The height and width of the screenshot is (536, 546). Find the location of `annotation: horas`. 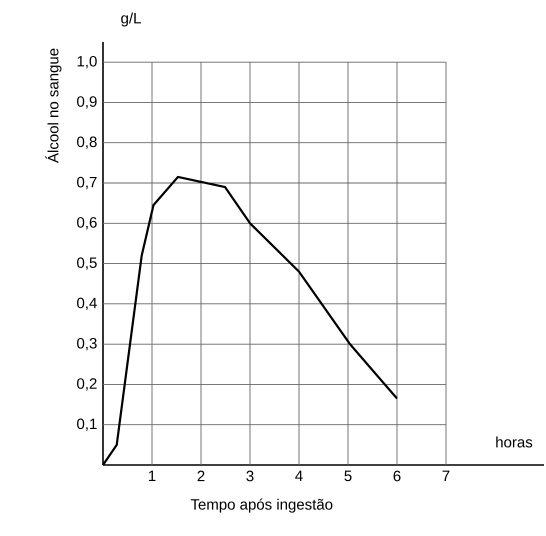

annotation: horas is located at coordinates (514, 442).